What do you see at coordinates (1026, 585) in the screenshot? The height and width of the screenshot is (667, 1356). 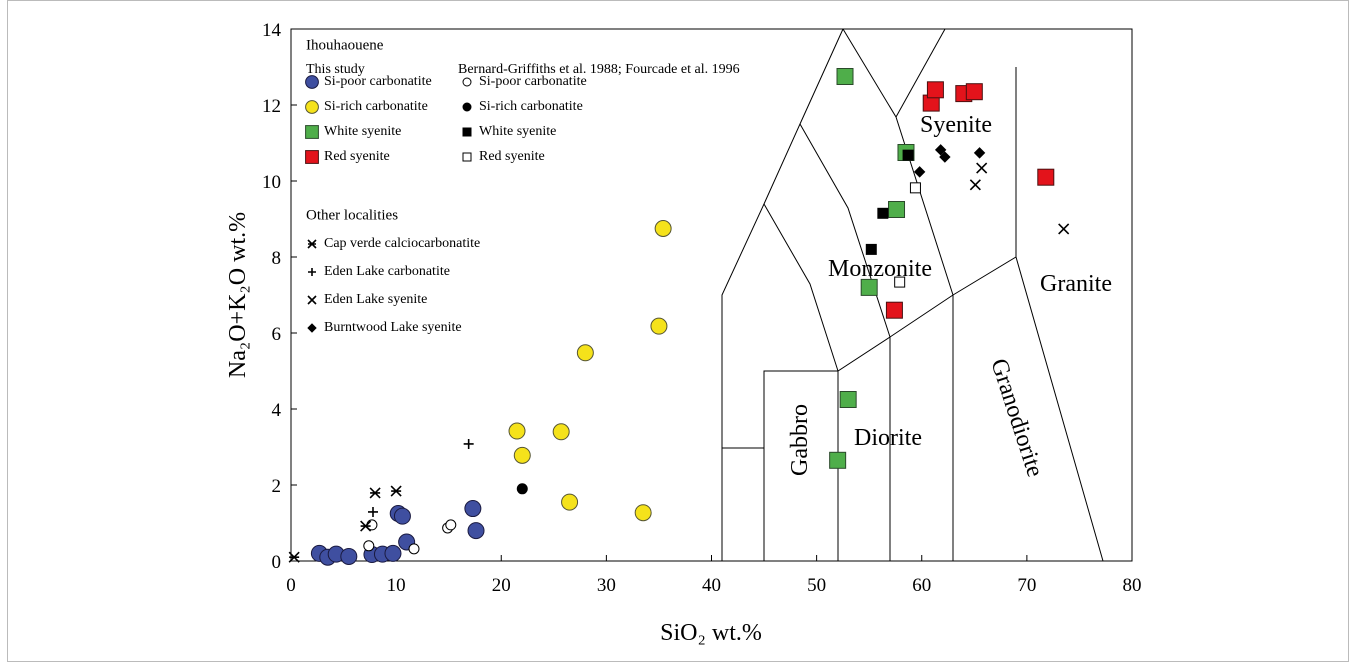 I see `x-tick-label: 70` at bounding box center [1026, 585].